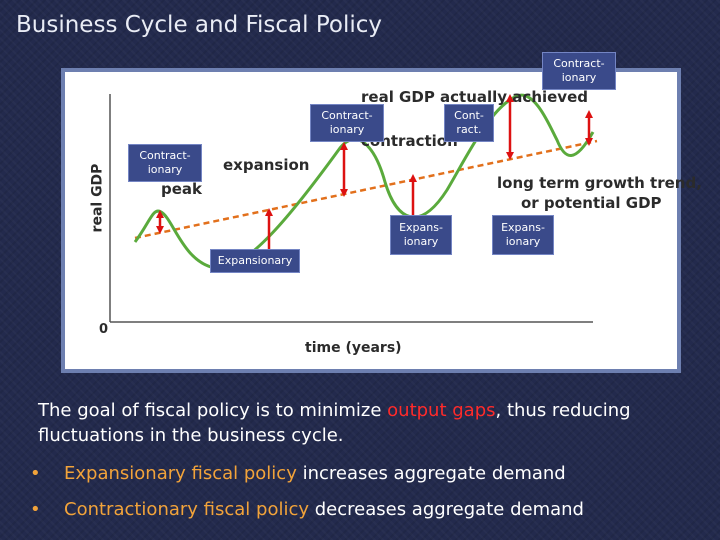 This screenshot has height=540, width=720. What do you see at coordinates (409, 141) in the screenshot?
I see `contraction-label: contraction` at bounding box center [409, 141].